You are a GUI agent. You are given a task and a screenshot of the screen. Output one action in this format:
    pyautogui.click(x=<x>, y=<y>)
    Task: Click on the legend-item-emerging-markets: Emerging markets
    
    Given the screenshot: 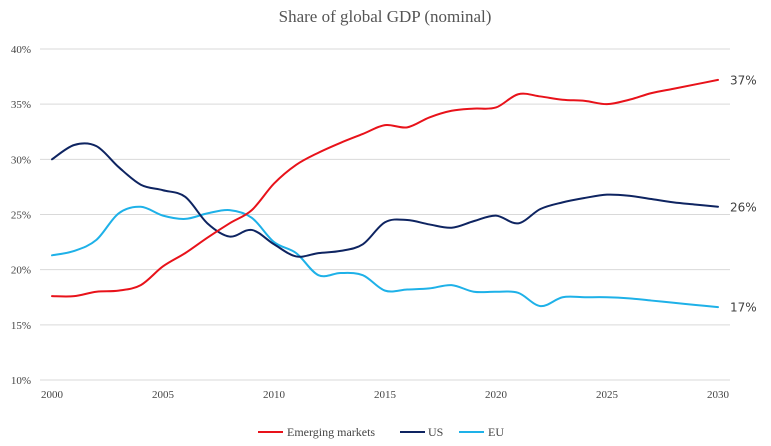 What is the action you would take?
    pyautogui.click(x=316, y=432)
    